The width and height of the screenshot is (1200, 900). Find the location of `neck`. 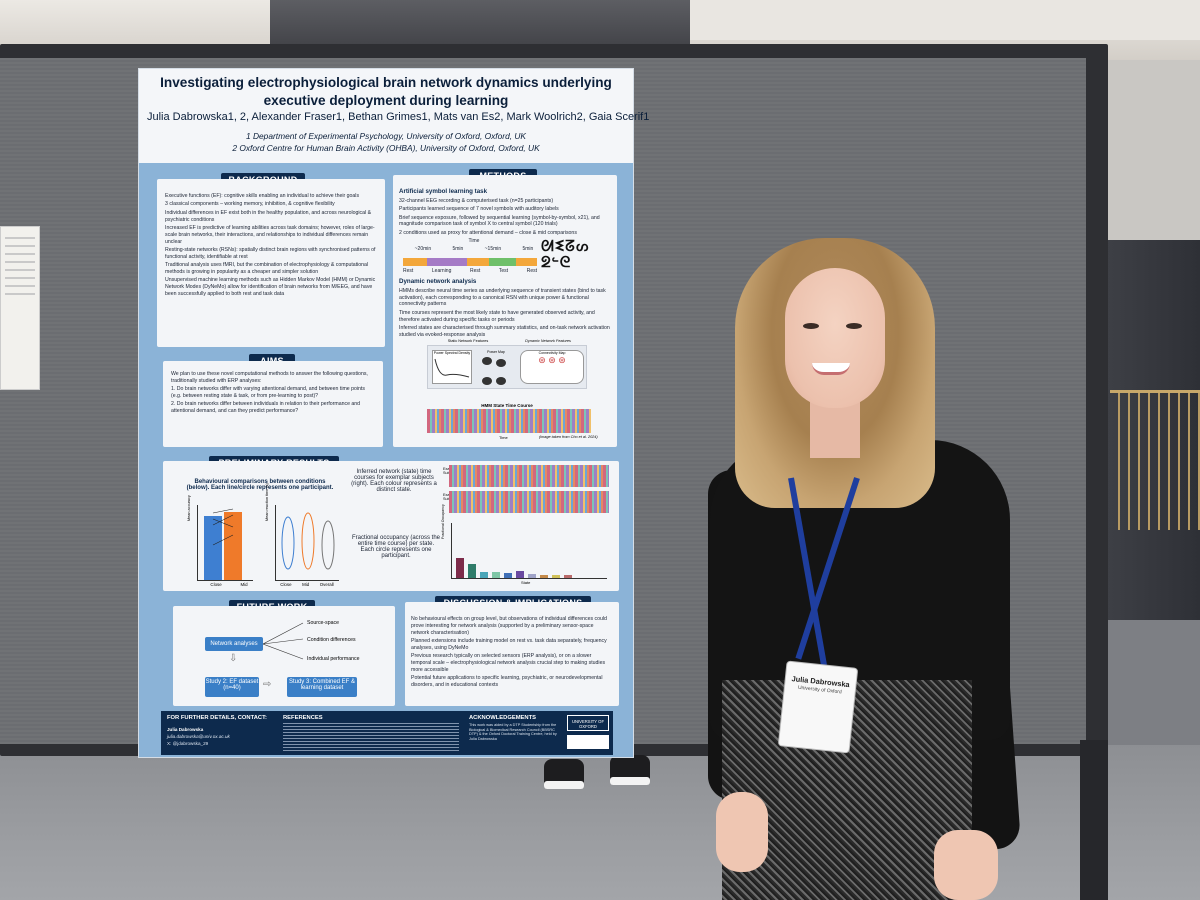

neck is located at coordinates (835, 429).